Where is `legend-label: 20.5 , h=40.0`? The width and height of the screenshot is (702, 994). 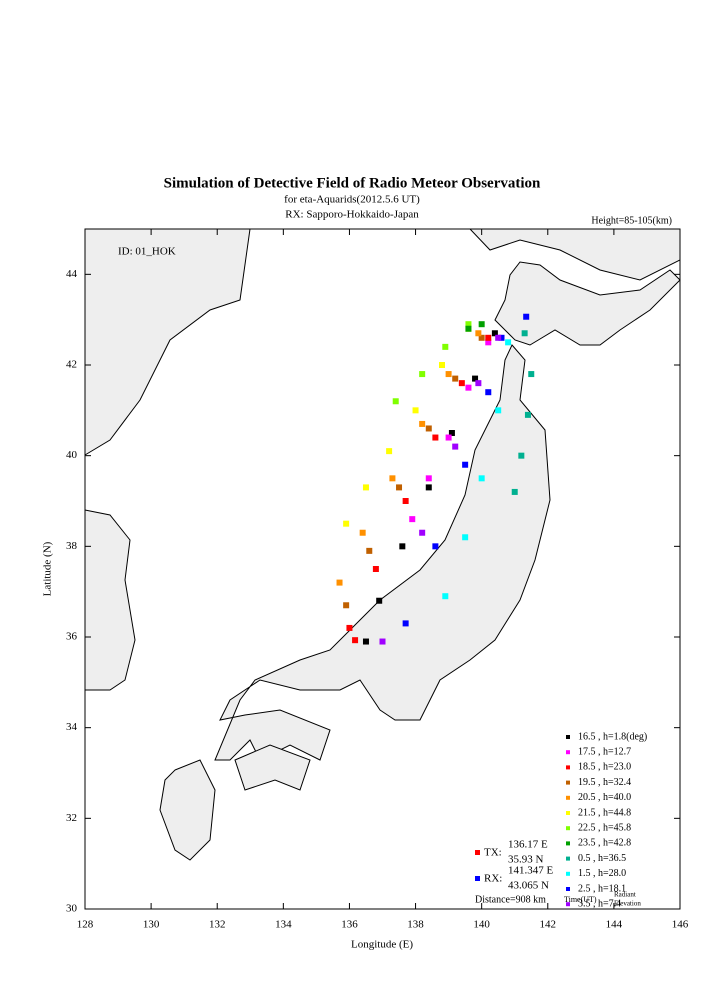 legend-label: 20.5 , h=40.0 is located at coordinates (604, 797).